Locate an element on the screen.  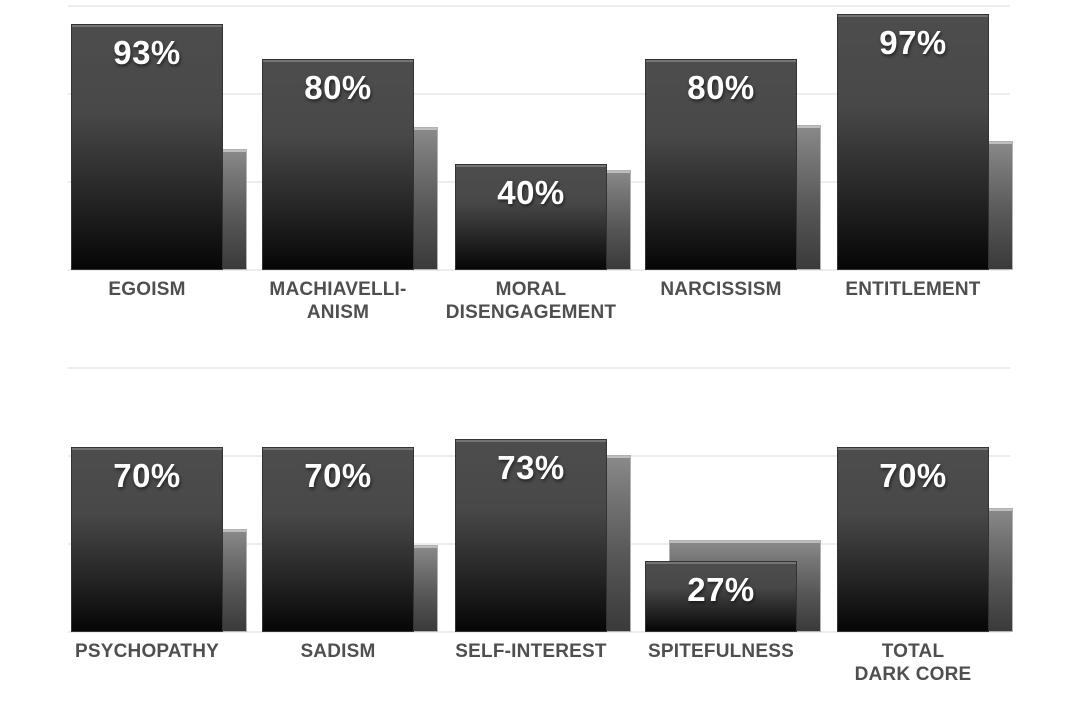
category-label-line: SELF-INTEREST is located at coordinates (531, 651).